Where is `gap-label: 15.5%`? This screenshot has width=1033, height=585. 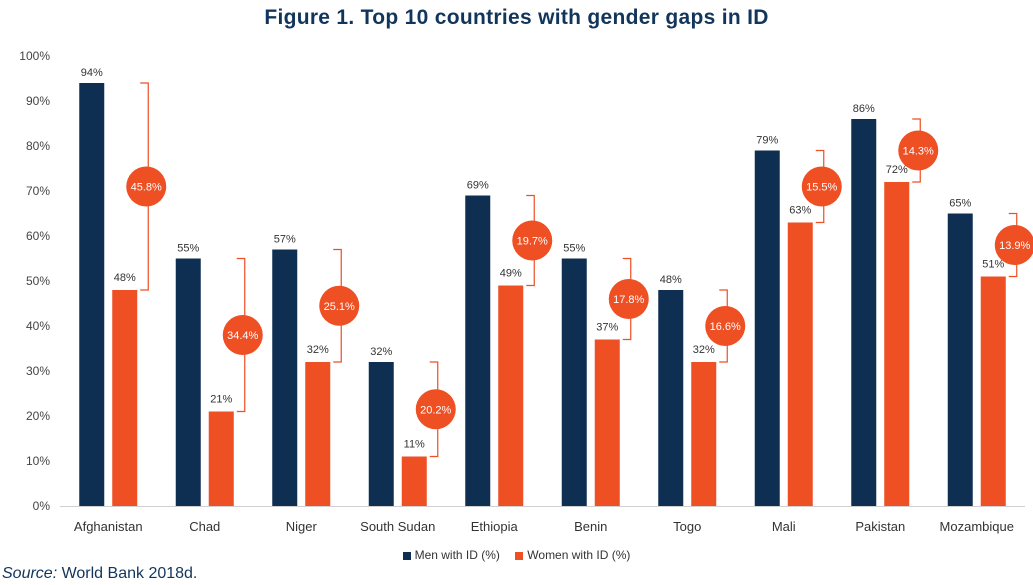 gap-label: 15.5% is located at coordinates (821, 188).